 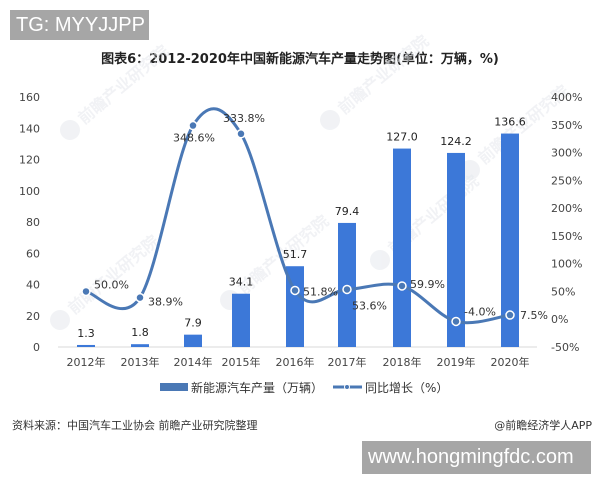 I want to click on brand-credit: @前瞻经济学人APP, so click(x=543, y=425).